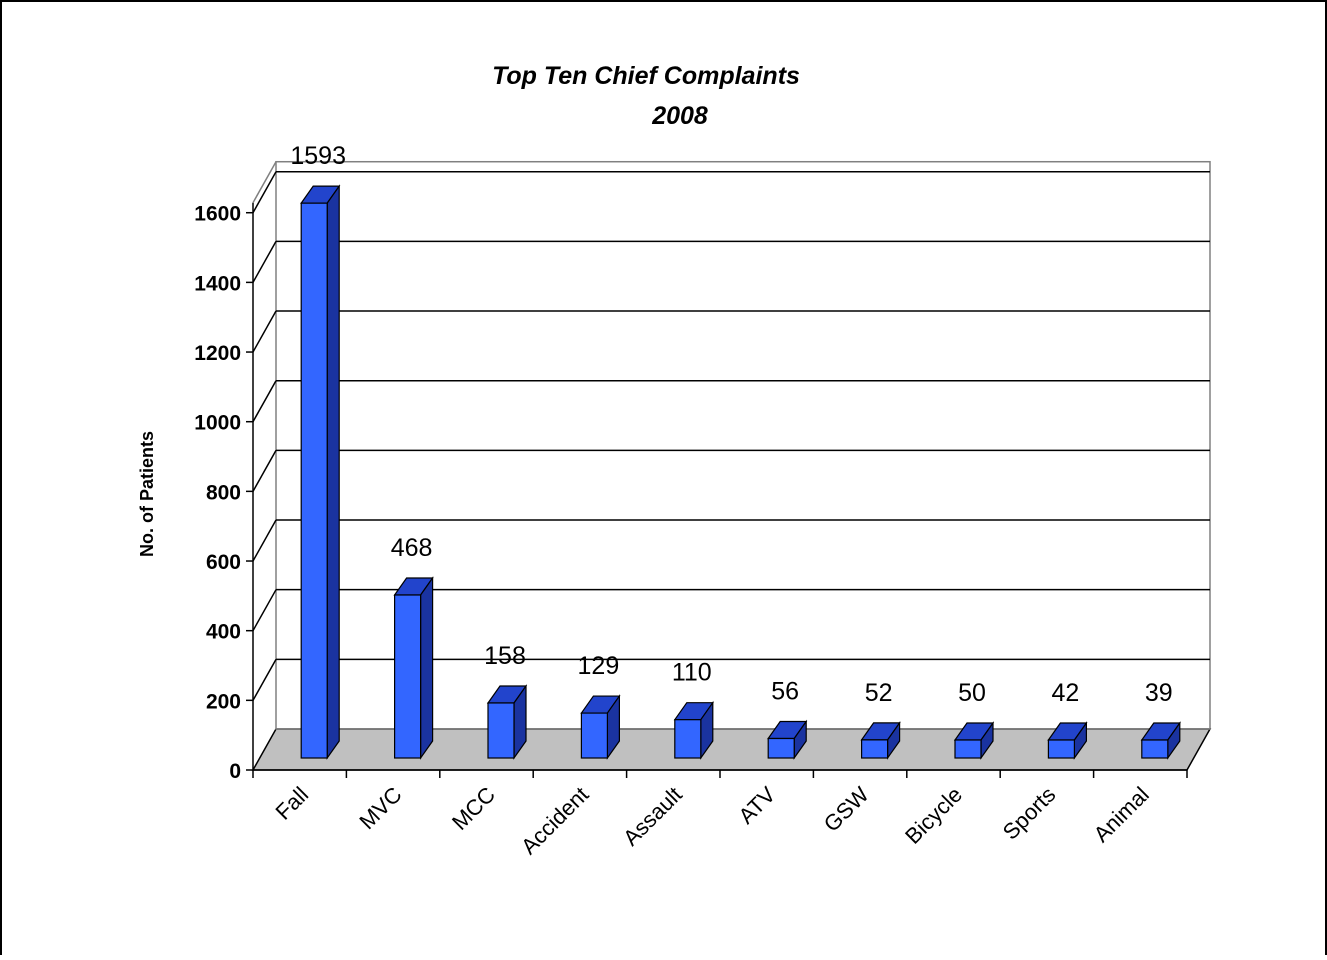  What do you see at coordinates (318, 156) in the screenshot?
I see `data-label: 1593` at bounding box center [318, 156].